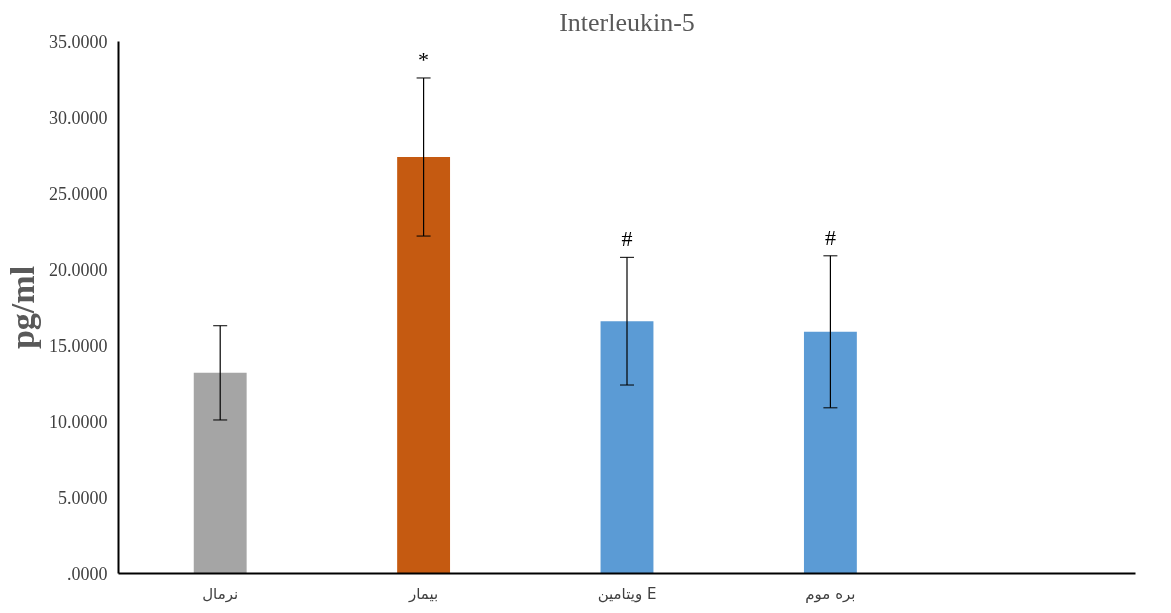 The image size is (1171, 613). What do you see at coordinates (83, 498) in the screenshot?
I see `y-tick-label: 5.0000` at bounding box center [83, 498].